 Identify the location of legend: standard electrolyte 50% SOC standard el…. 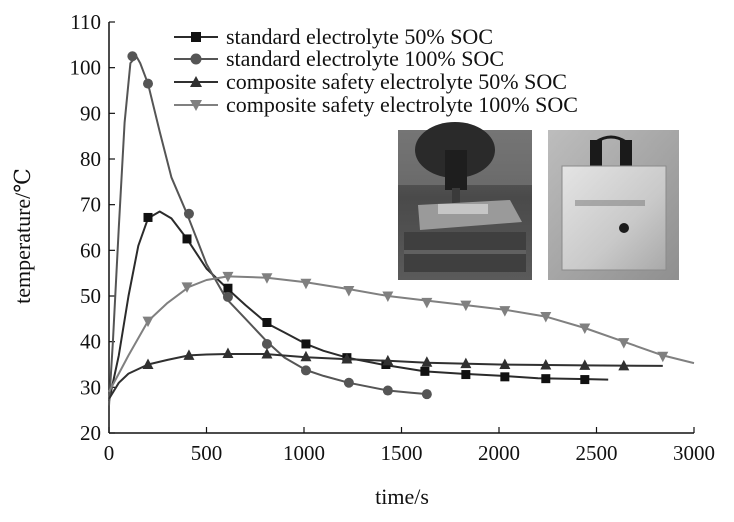
(376, 70).